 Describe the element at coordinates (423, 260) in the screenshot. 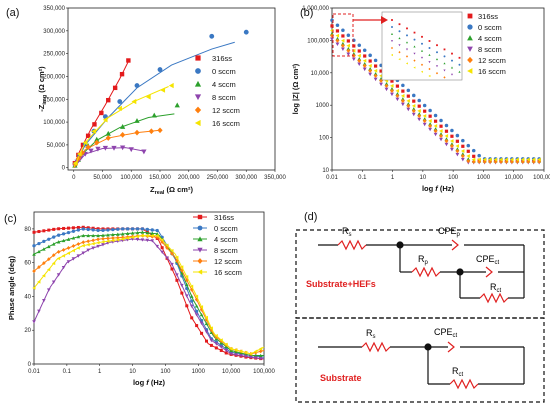

I see `rp-label: Rp` at that location.